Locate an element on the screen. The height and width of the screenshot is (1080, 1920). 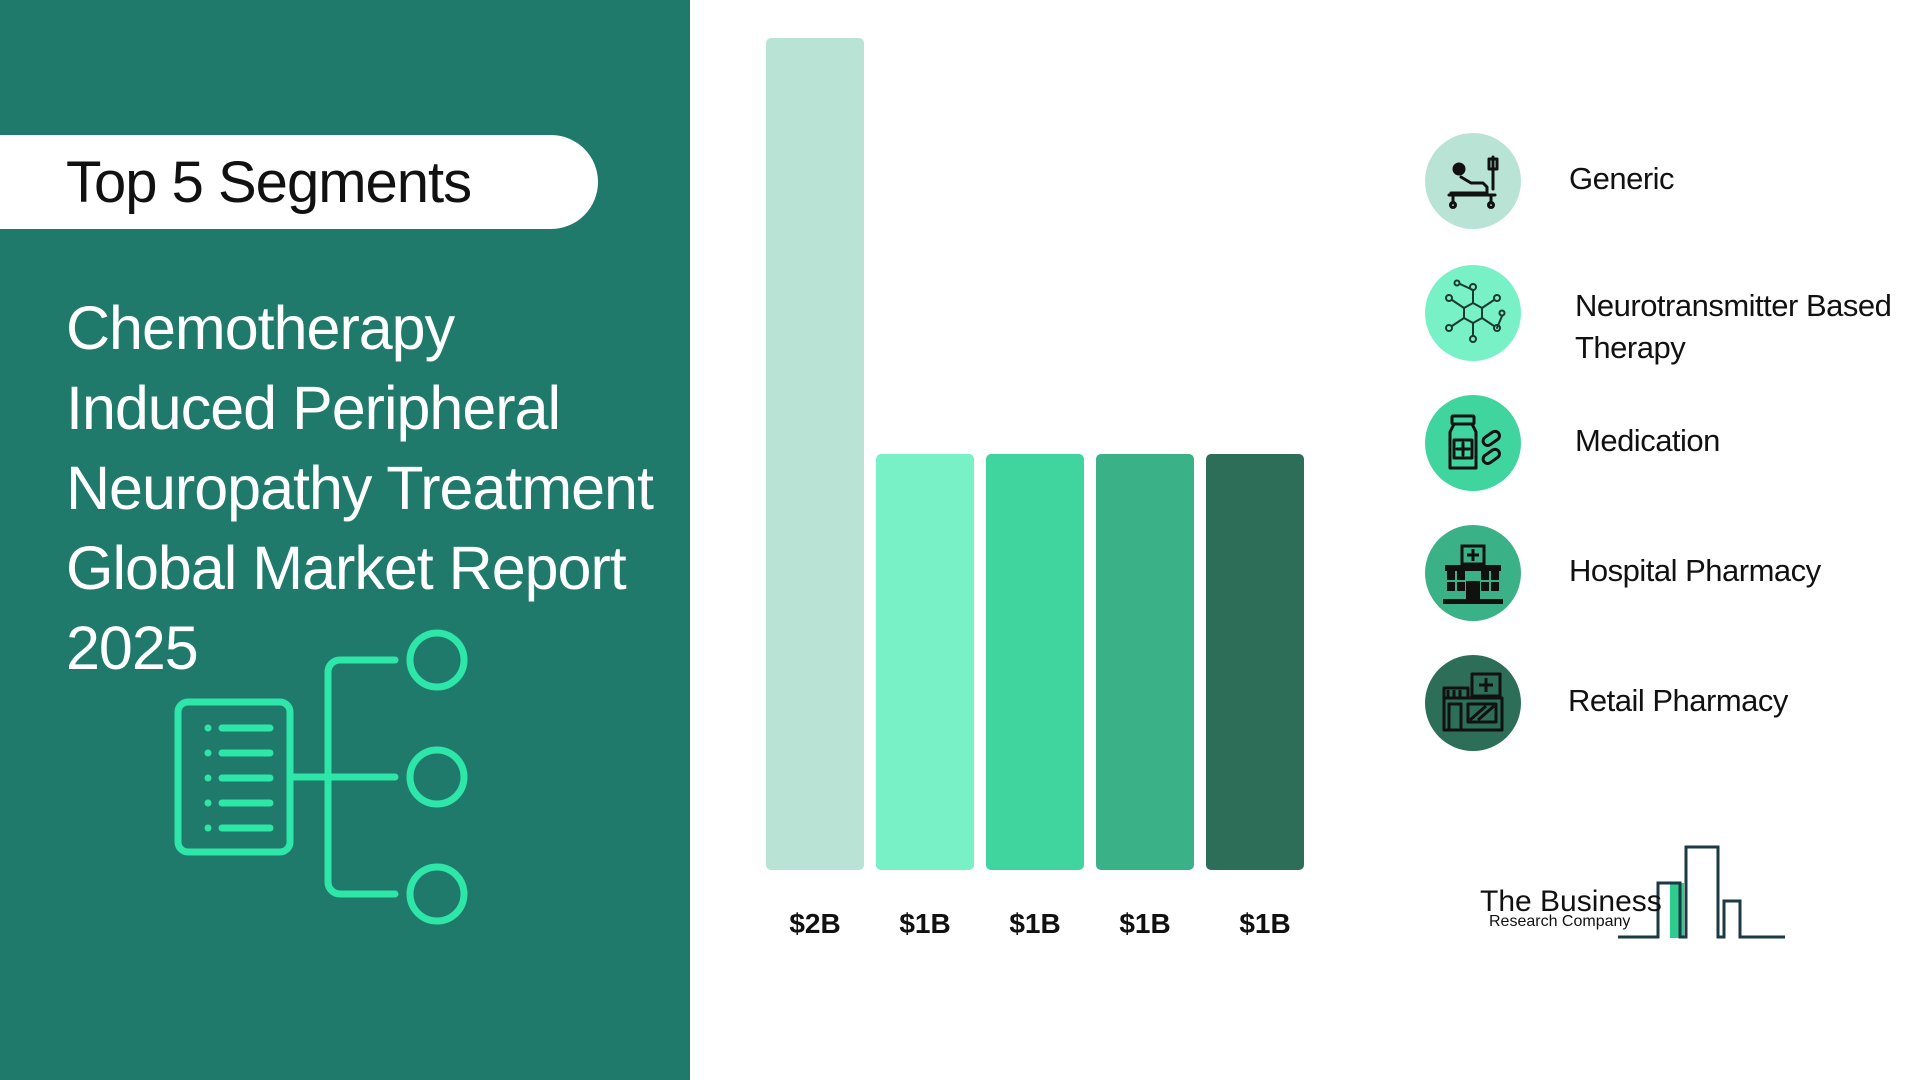
logo-line-2: Research Company is located at coordinates (1560, 921).